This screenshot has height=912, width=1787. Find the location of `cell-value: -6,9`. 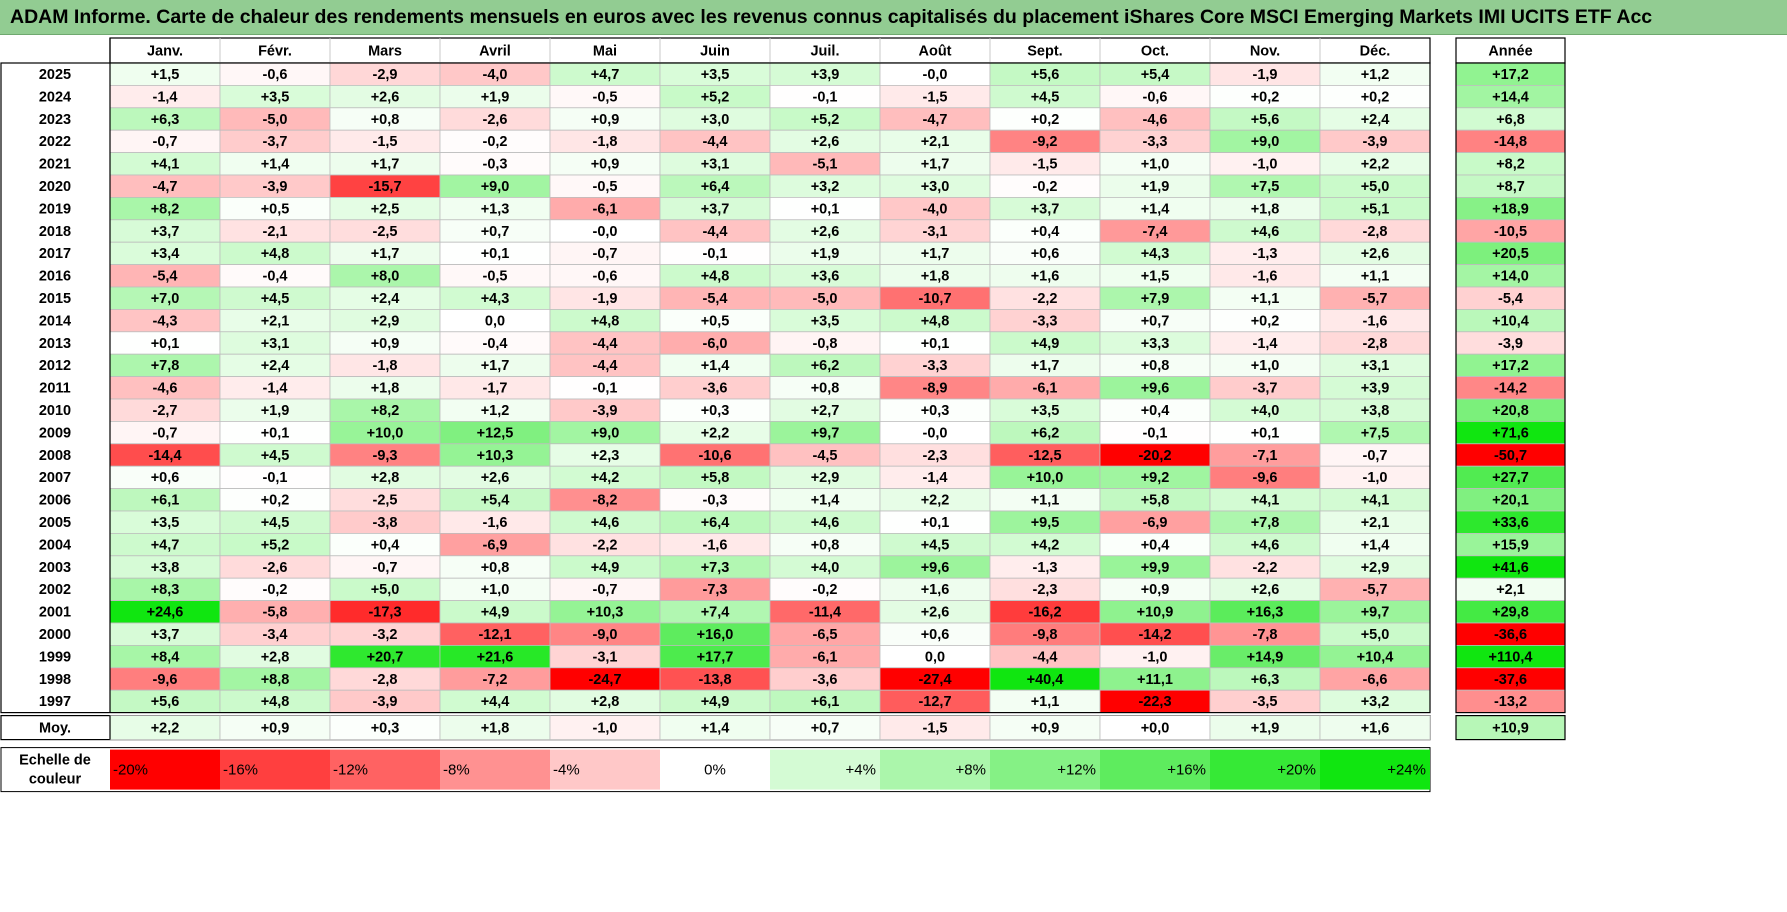

cell-value: -6,9 is located at coordinates (1155, 523).